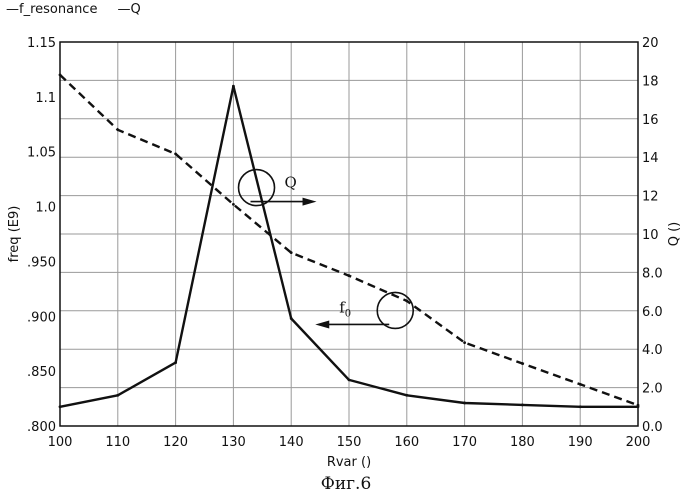 This screenshot has width=692, height=500. What do you see at coordinates (650, 81) in the screenshot?
I see `y-right-tick-label: 18` at bounding box center [650, 81].